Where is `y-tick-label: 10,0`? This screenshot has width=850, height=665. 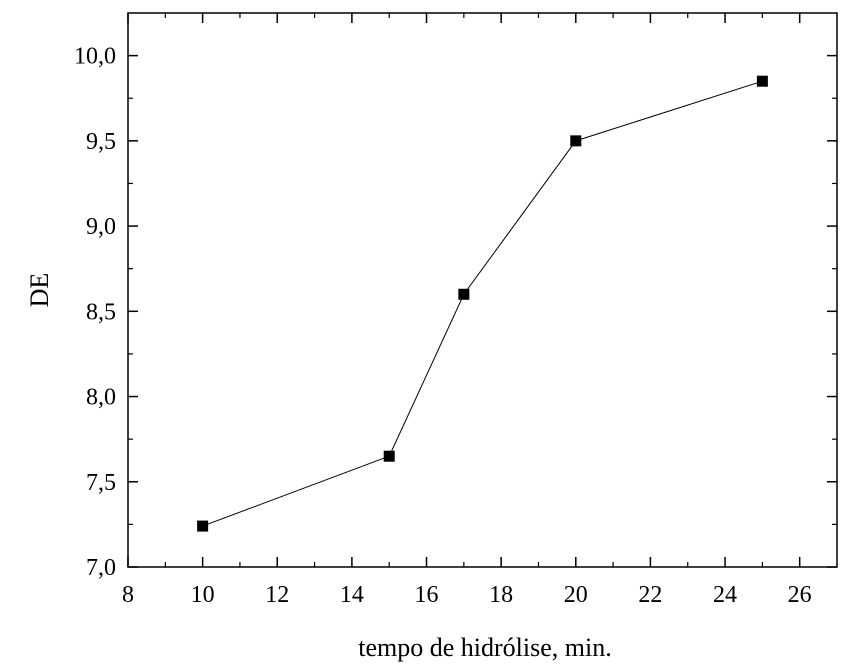
y-tick-label: 10,0 is located at coordinates (95, 57).